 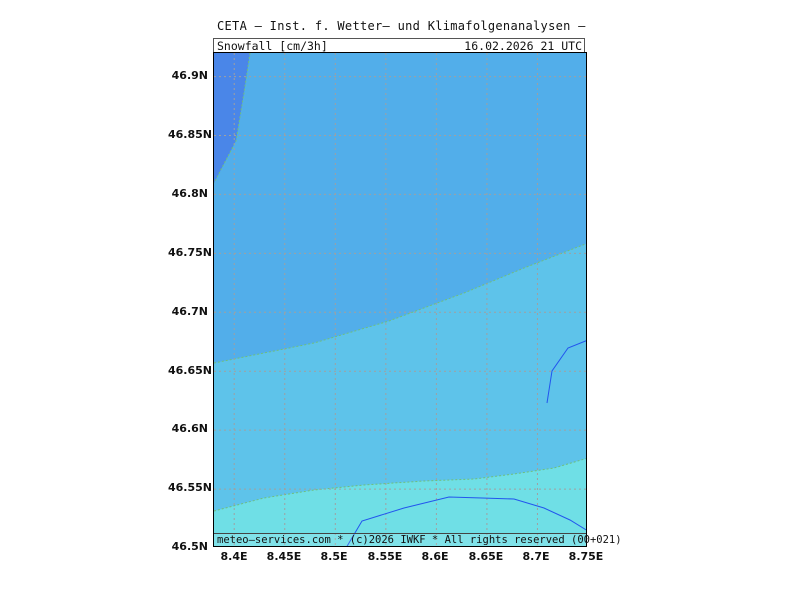 I want to click on lon-tick-label: 8.4E, so click(x=234, y=556).